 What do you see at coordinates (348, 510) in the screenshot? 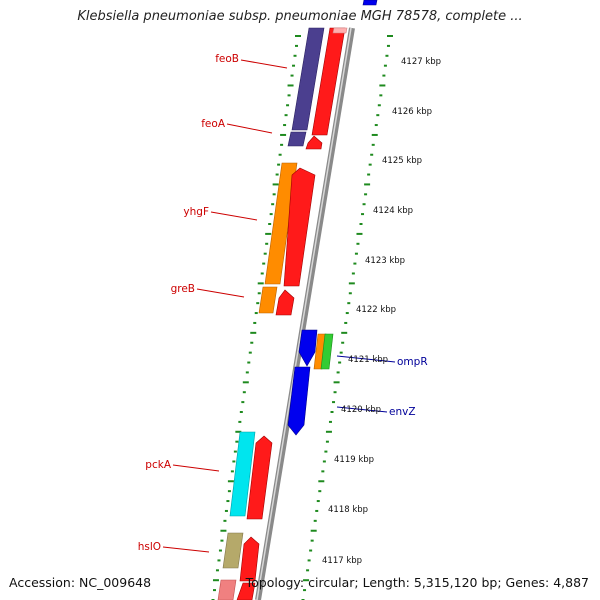
I see `kbp-label: 4118 kbp` at bounding box center [348, 510].